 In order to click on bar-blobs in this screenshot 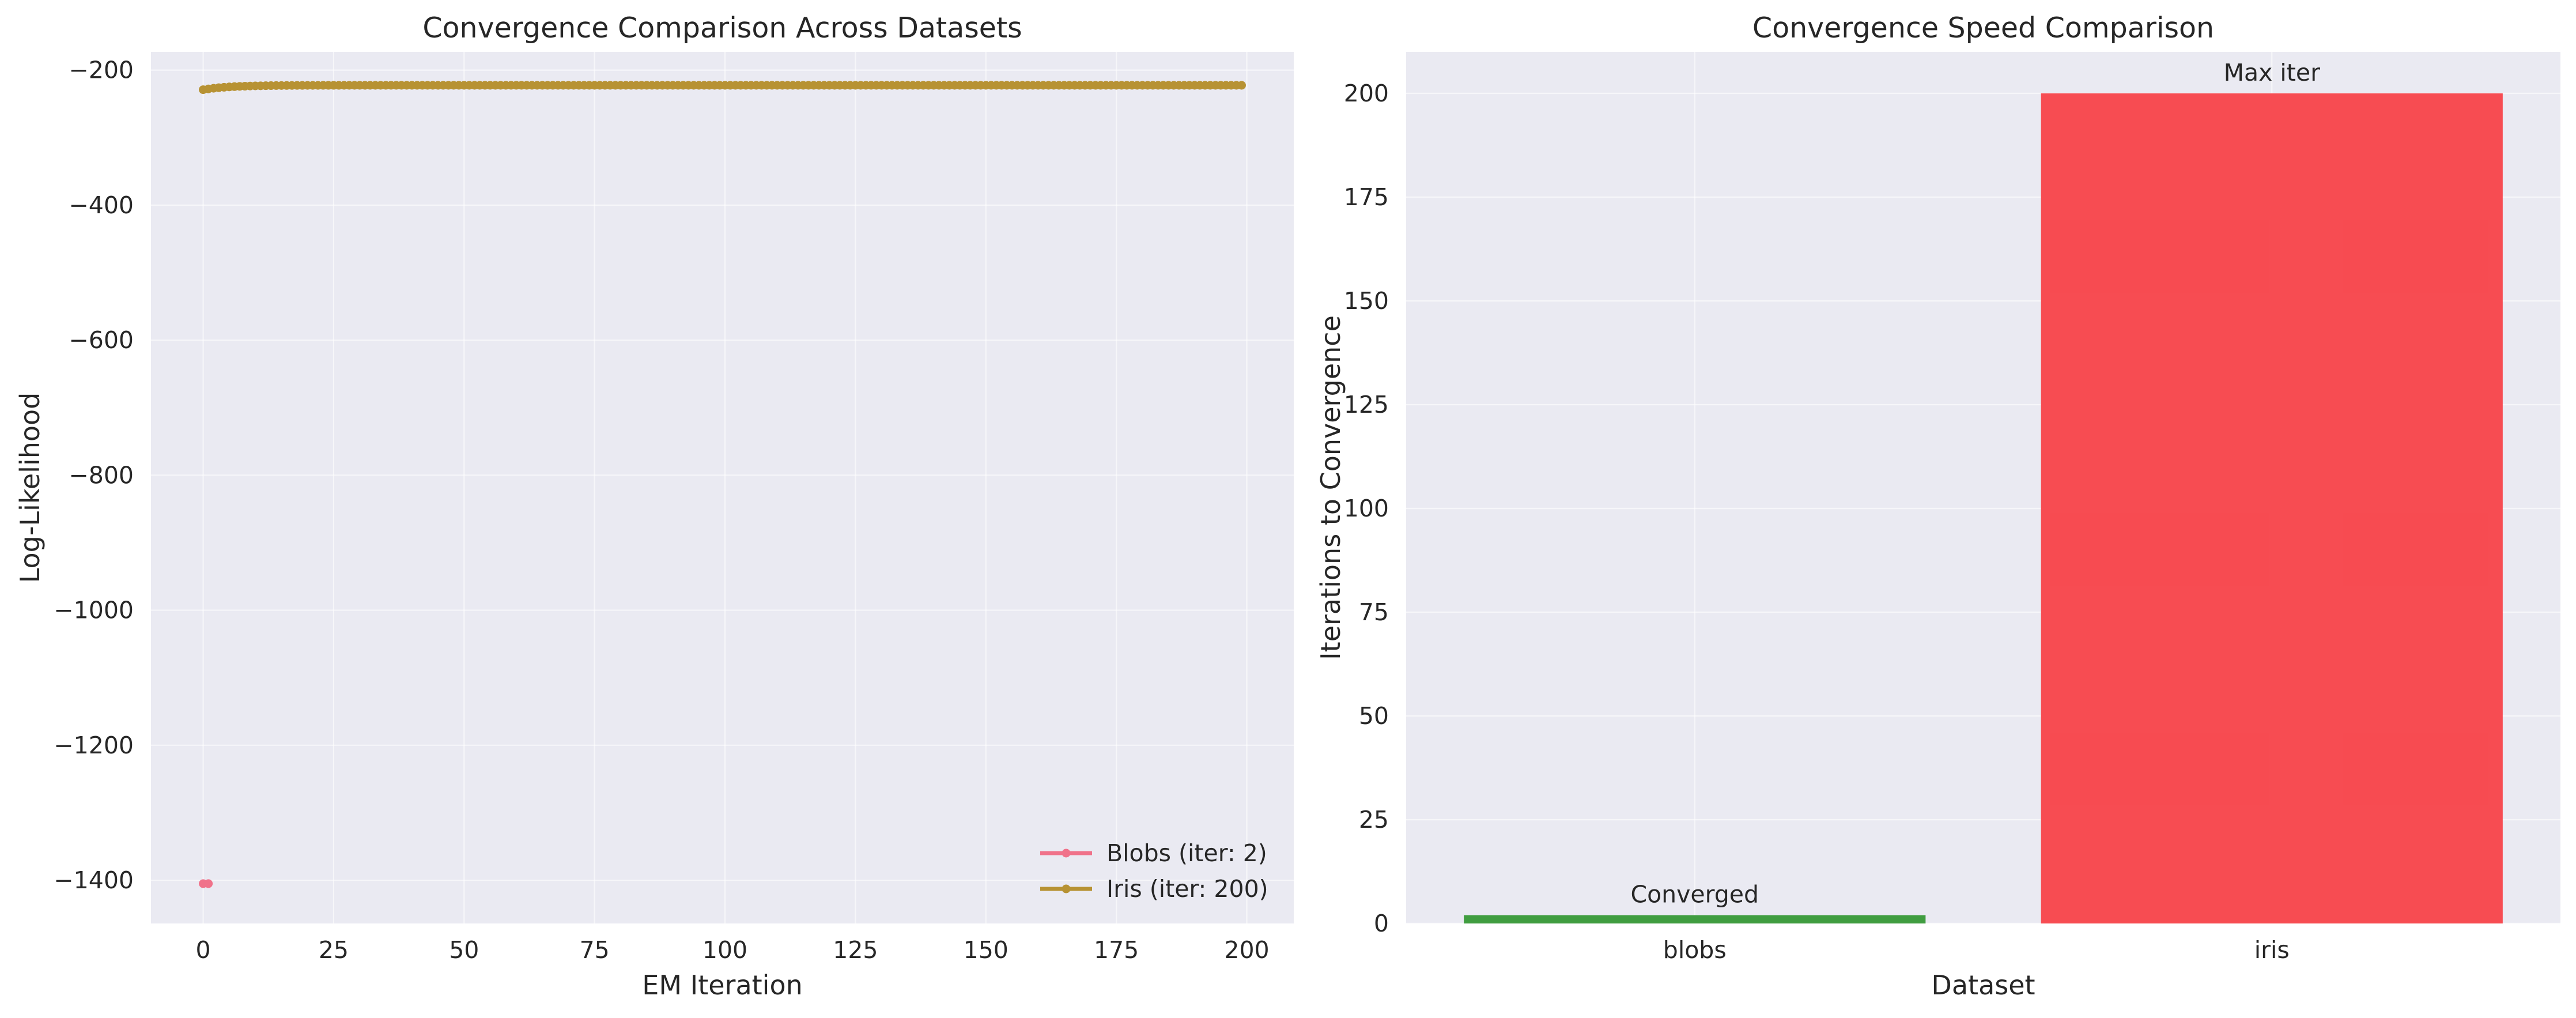, I will do `click(1695, 919)`.